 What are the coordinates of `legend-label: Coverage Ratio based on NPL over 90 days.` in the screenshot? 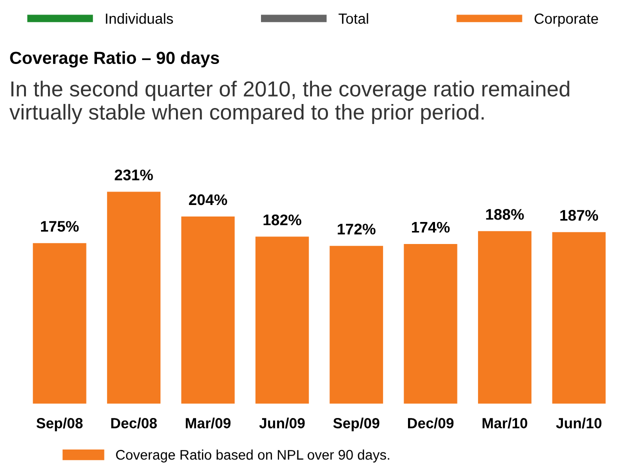 It's located at (253, 456).